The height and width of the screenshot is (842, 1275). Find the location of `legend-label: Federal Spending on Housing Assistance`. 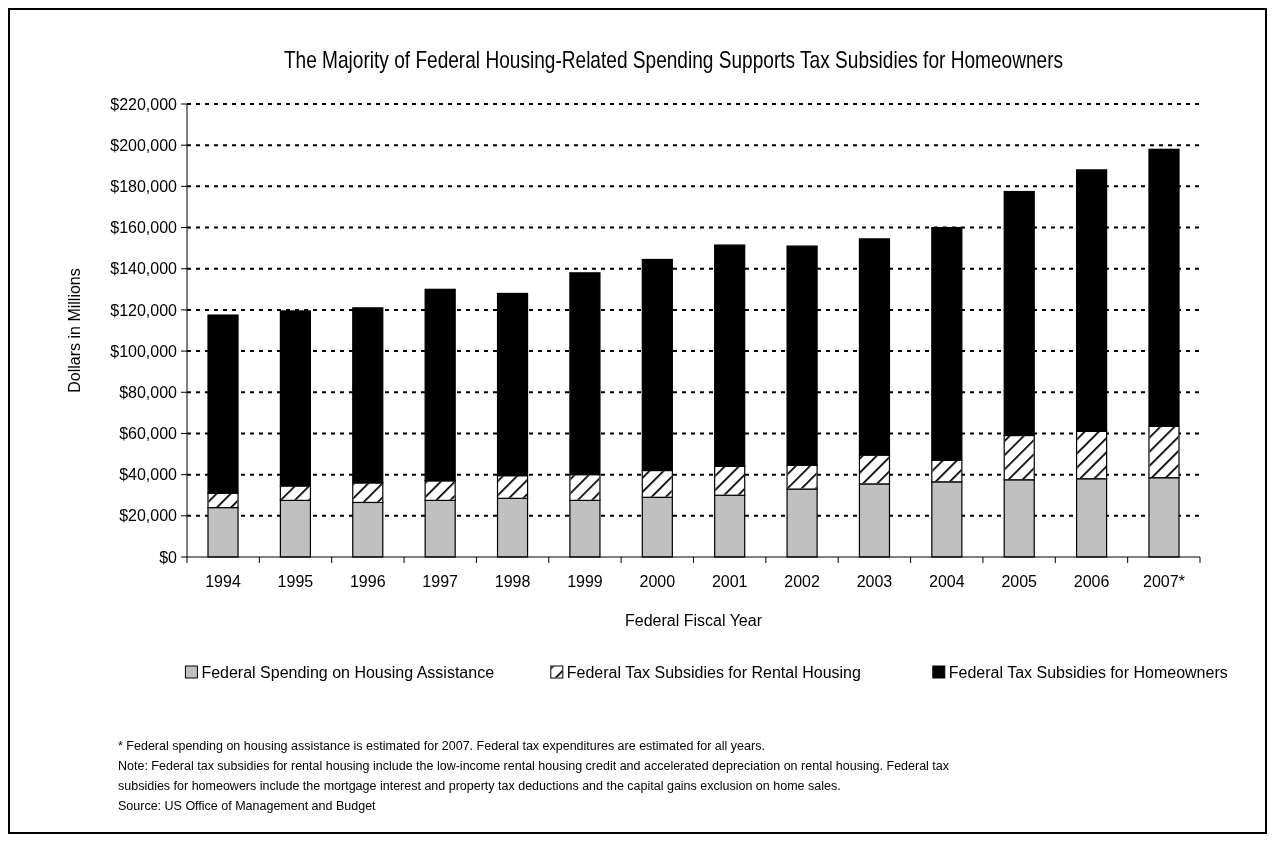

legend-label: Federal Spending on Housing Assistance is located at coordinates (348, 672).